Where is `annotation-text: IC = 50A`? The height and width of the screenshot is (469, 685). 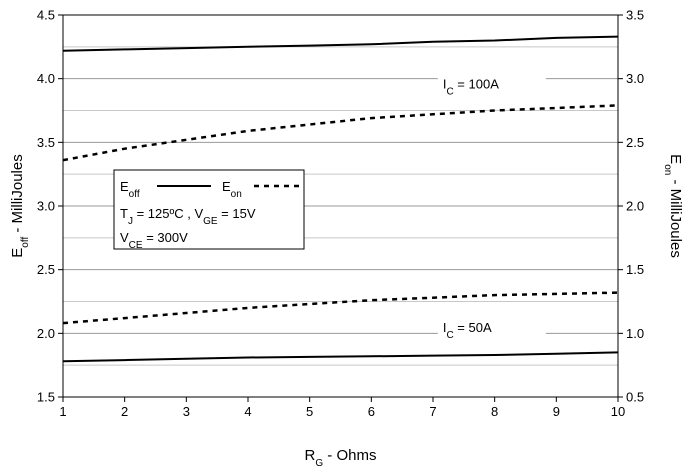
annotation-text: IC = 50A is located at coordinates (467, 330).